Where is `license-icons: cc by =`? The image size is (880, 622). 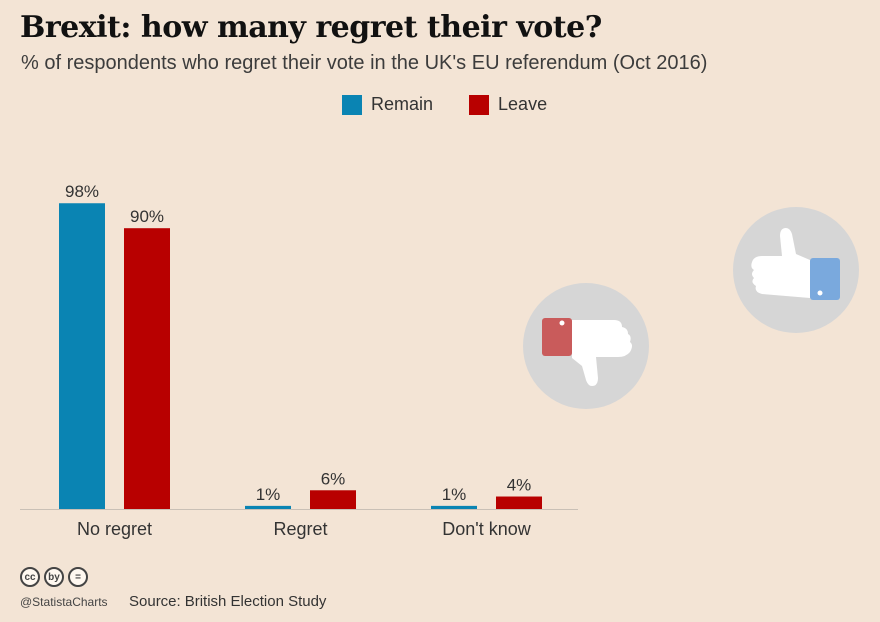 license-icons: cc by = is located at coordinates (54, 577).